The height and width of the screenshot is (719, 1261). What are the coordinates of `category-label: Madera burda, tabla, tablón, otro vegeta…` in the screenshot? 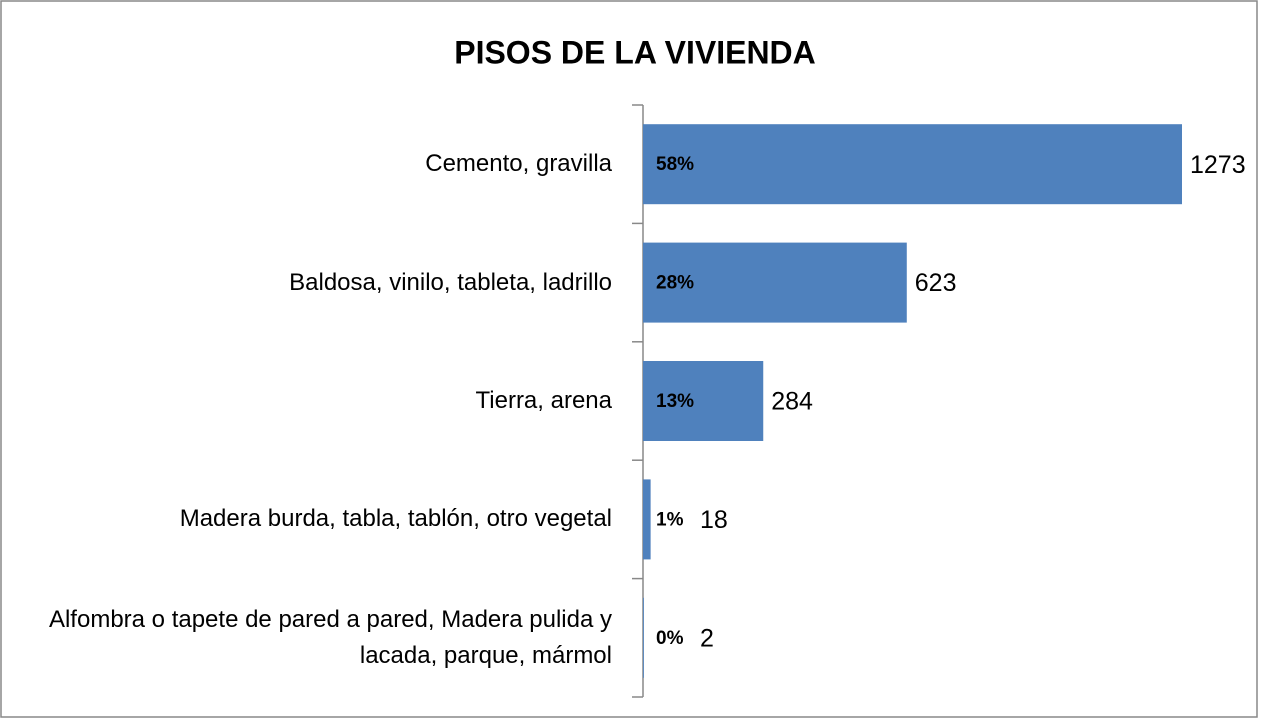 It's located at (395, 519).